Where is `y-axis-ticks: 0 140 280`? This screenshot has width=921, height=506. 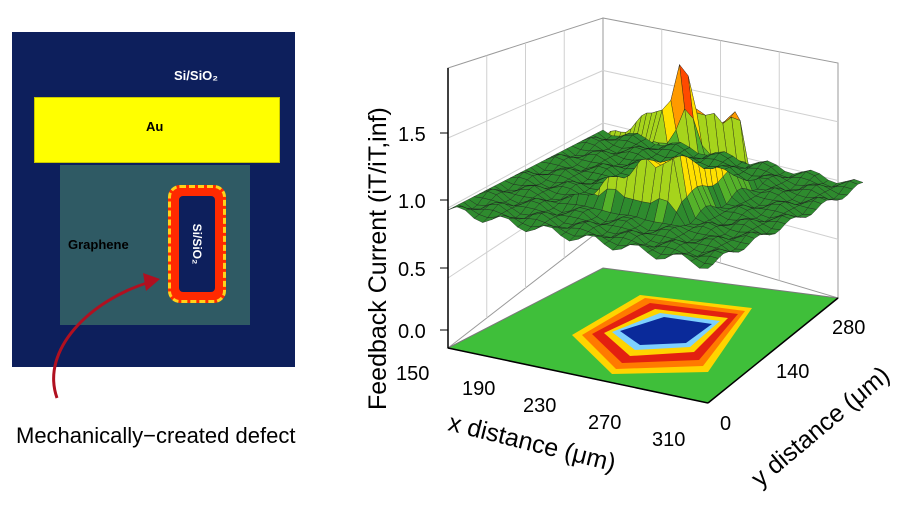
y-axis-ticks: 0 140 280 is located at coordinates (792, 376).